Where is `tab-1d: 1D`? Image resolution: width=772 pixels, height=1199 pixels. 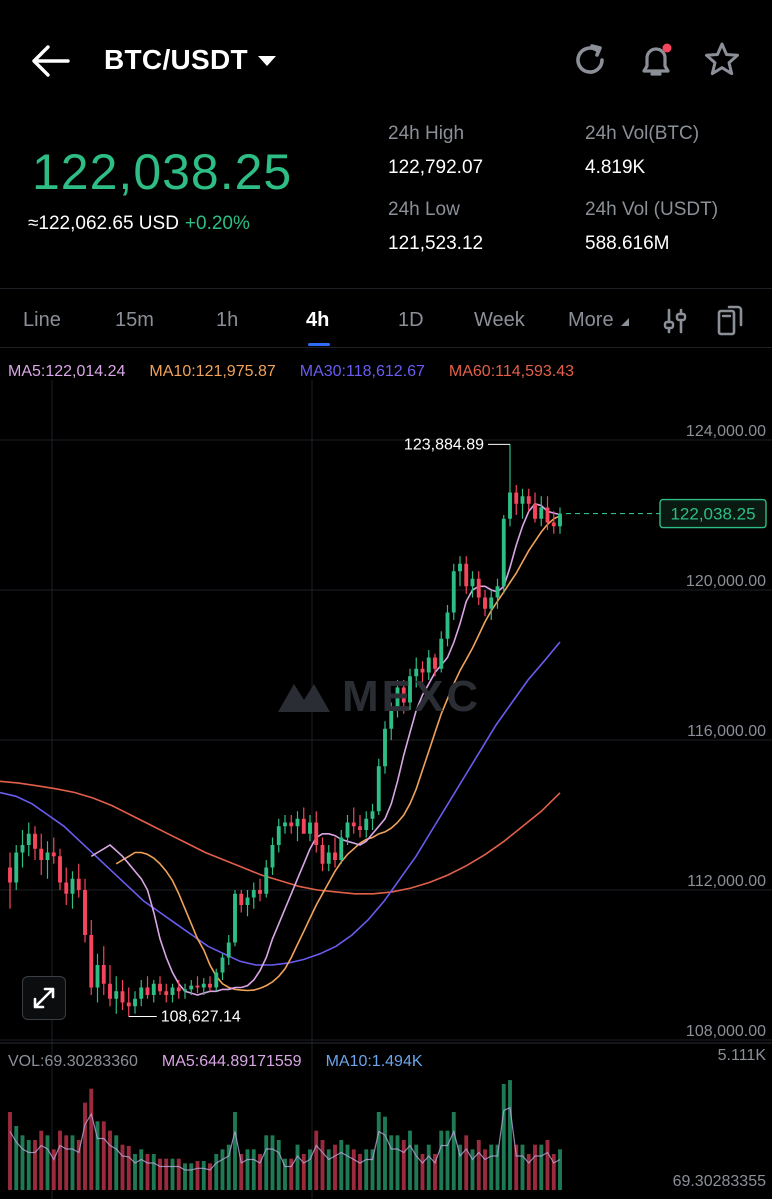 tab-1d: 1D is located at coordinates (411, 320).